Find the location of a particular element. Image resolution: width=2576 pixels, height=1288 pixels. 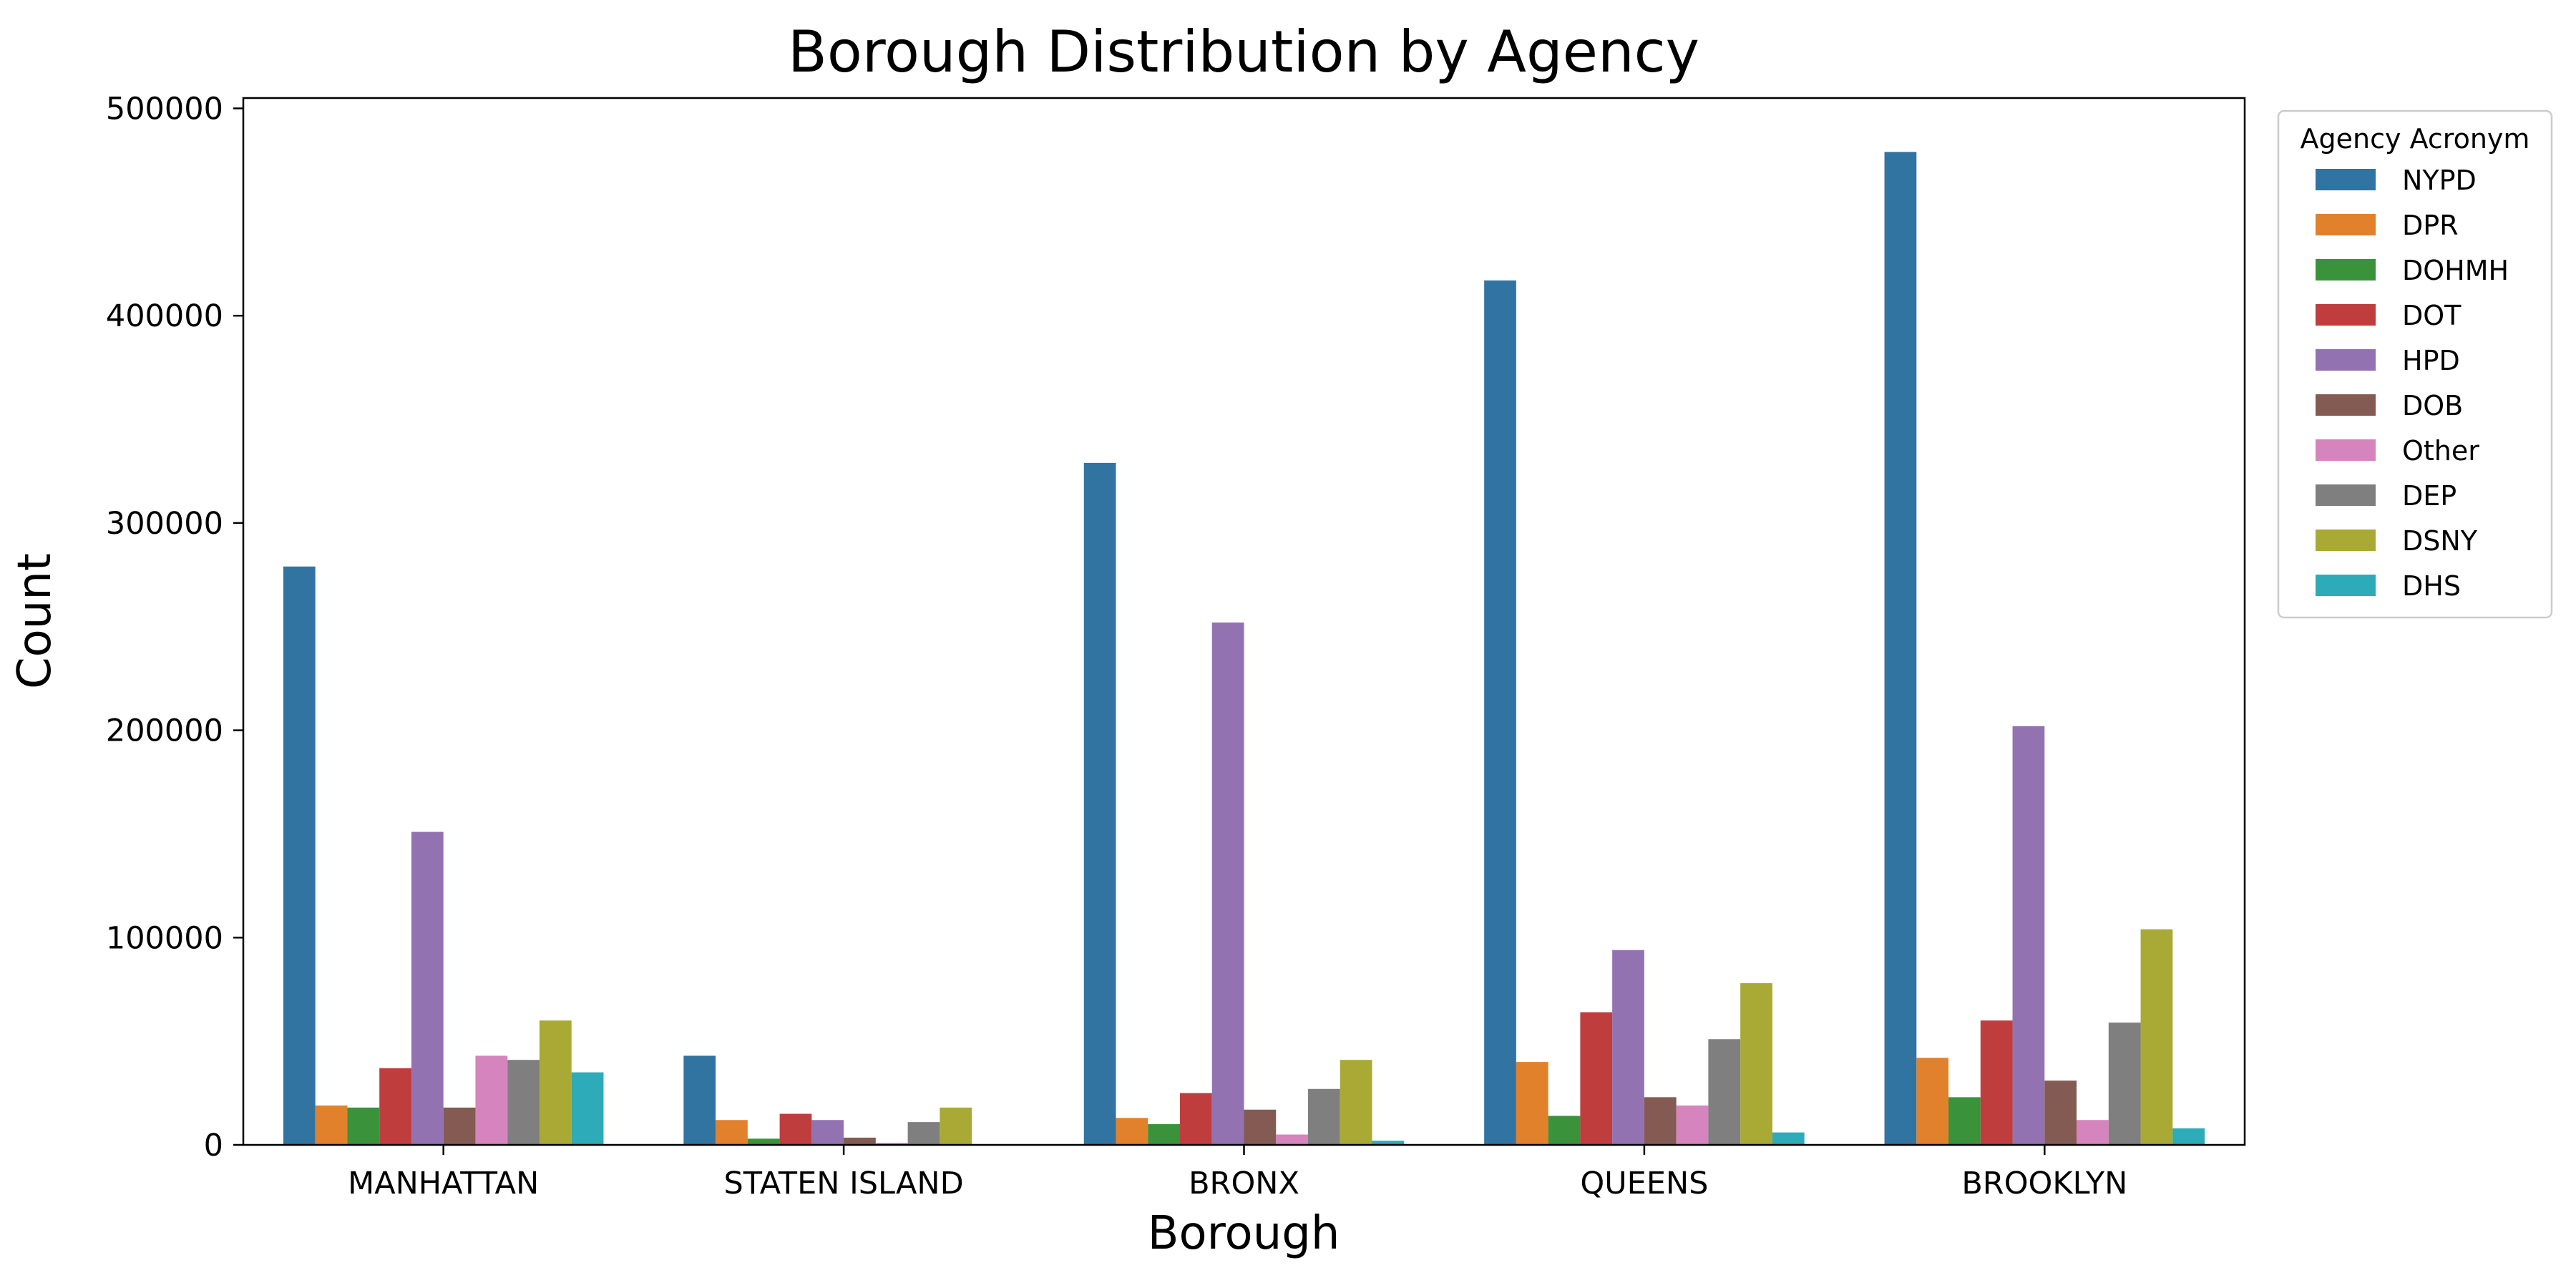

bar-other-queens is located at coordinates (1692, 1125).